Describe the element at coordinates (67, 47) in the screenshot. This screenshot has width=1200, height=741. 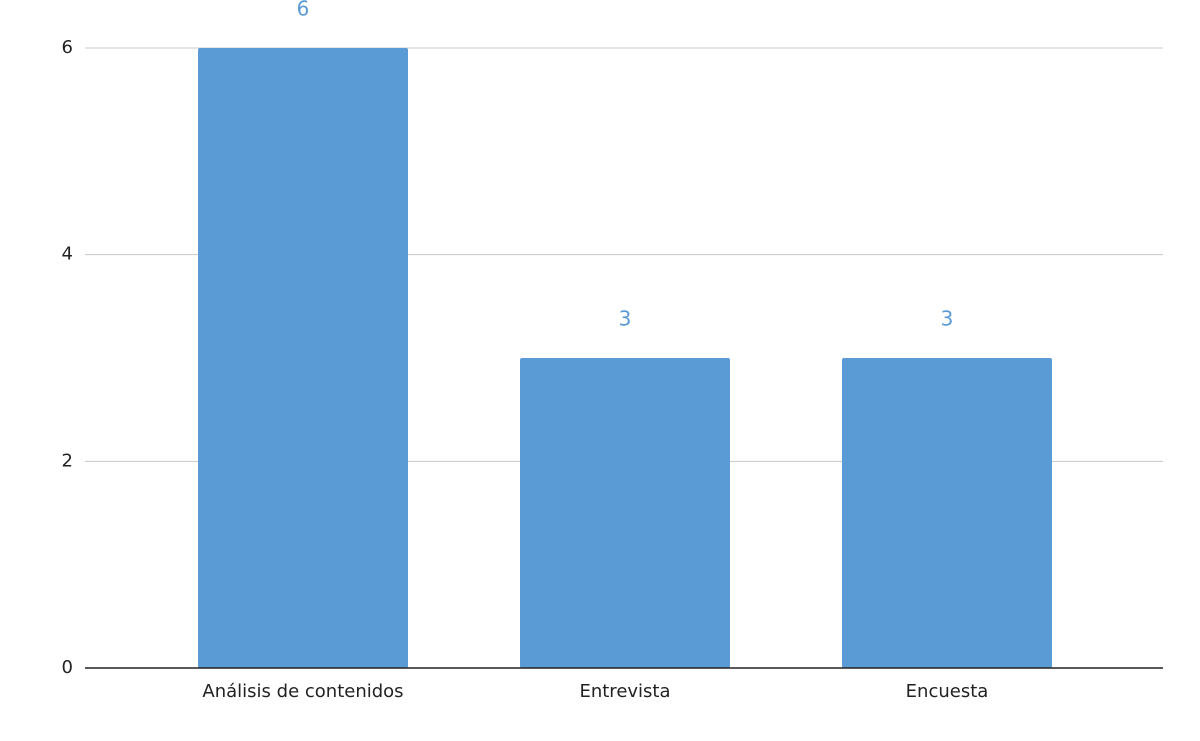
I see `y-tick-label: 6` at that location.